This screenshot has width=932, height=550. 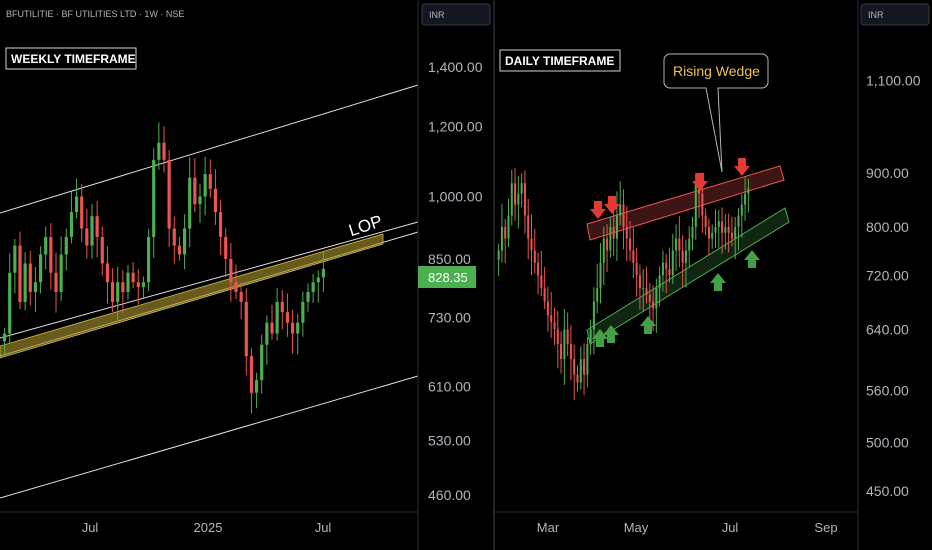 What do you see at coordinates (825, 527) in the screenshot?
I see `daily-xtick-sep: Sep` at bounding box center [825, 527].